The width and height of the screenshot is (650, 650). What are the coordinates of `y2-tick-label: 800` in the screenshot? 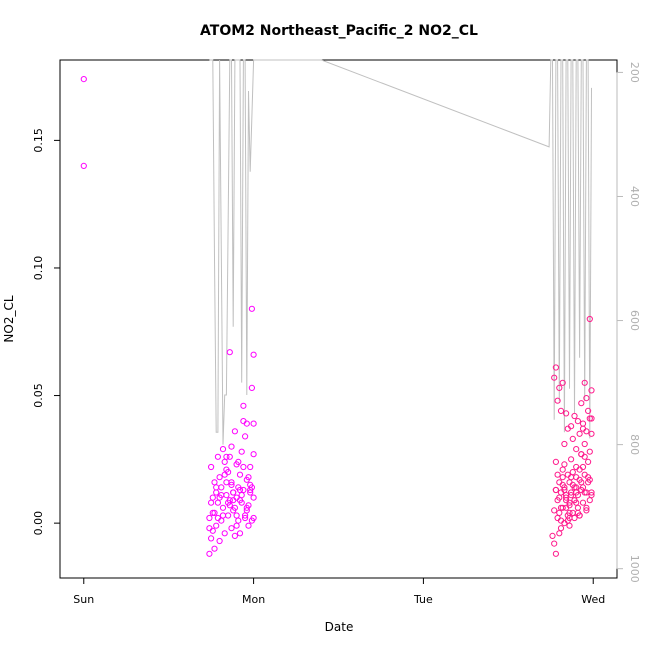 It's located at (634, 444).